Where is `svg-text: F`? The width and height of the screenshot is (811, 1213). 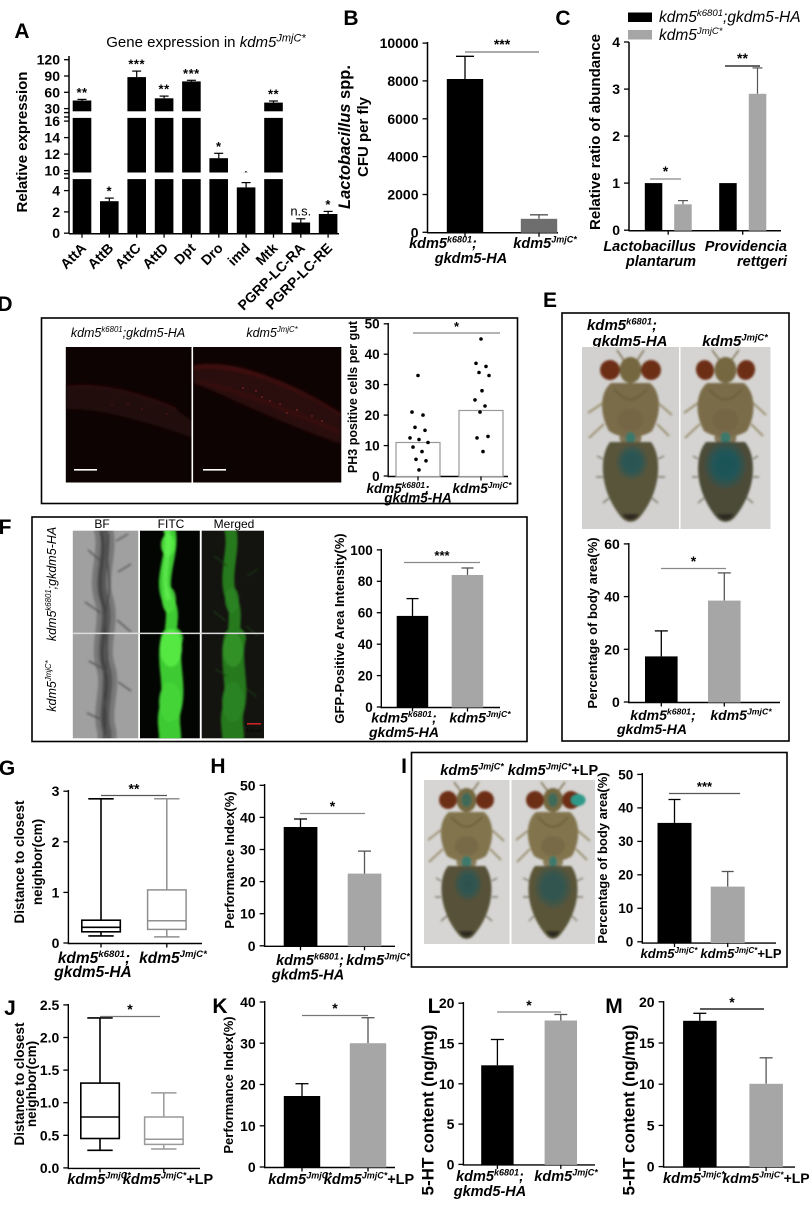 svg-text: F is located at coordinates (6, 527).